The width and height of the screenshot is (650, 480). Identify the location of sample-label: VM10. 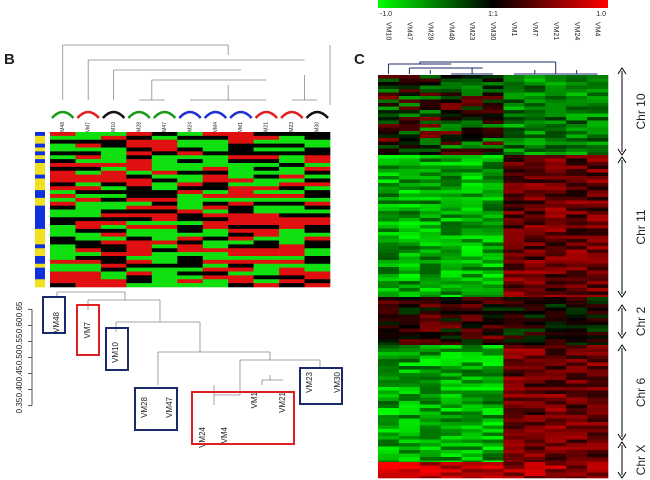
(388, 31).